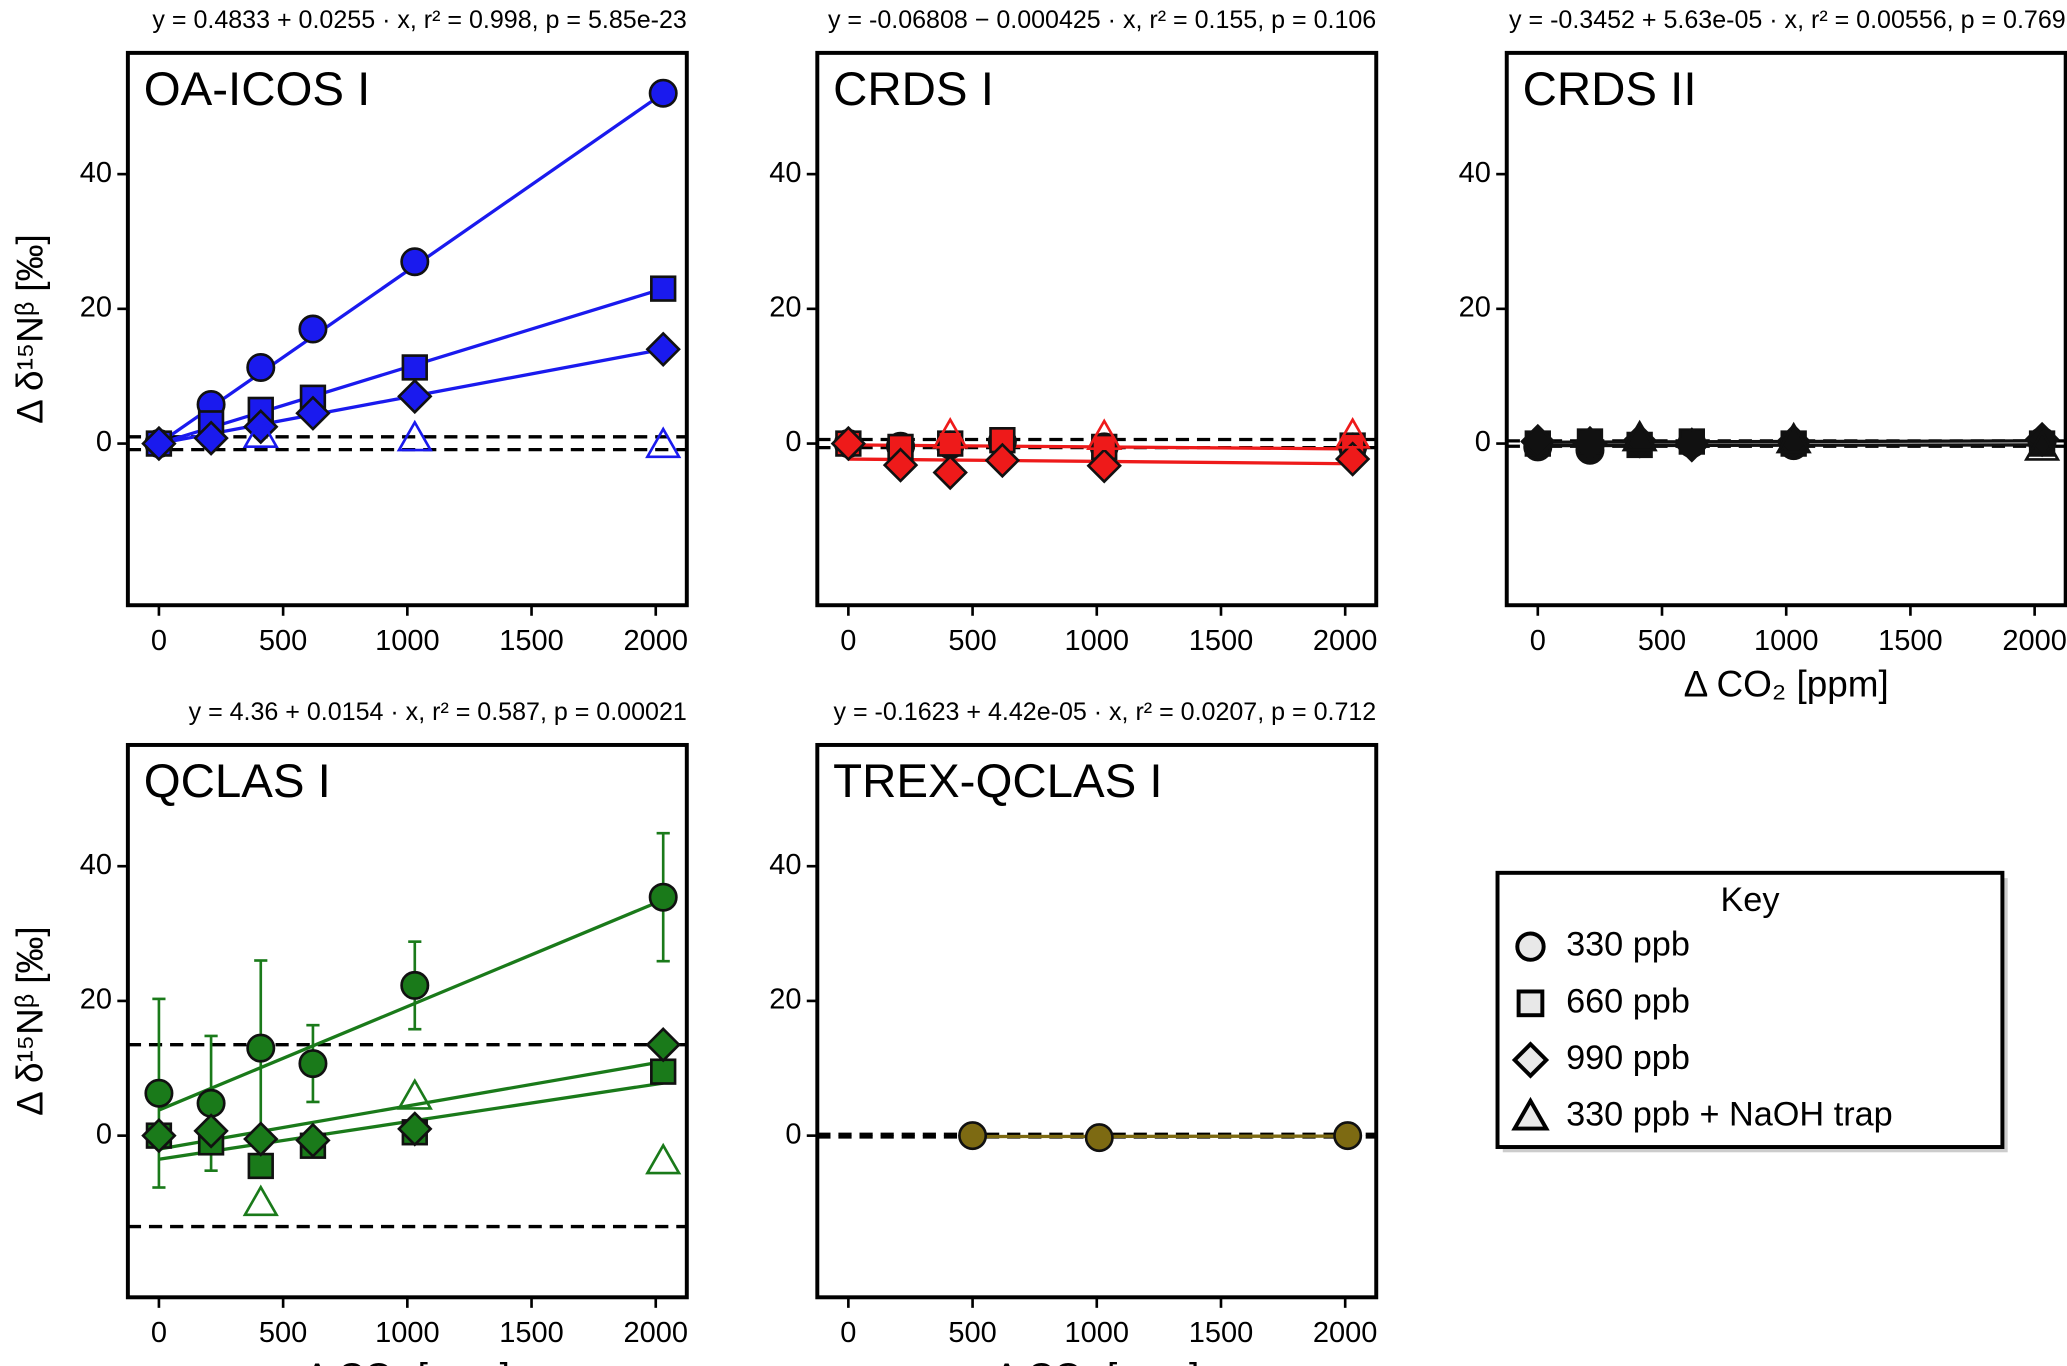 This screenshot has width=2067, height=1366. I want to click on legend-label: 330 ppb, so click(1628, 945).